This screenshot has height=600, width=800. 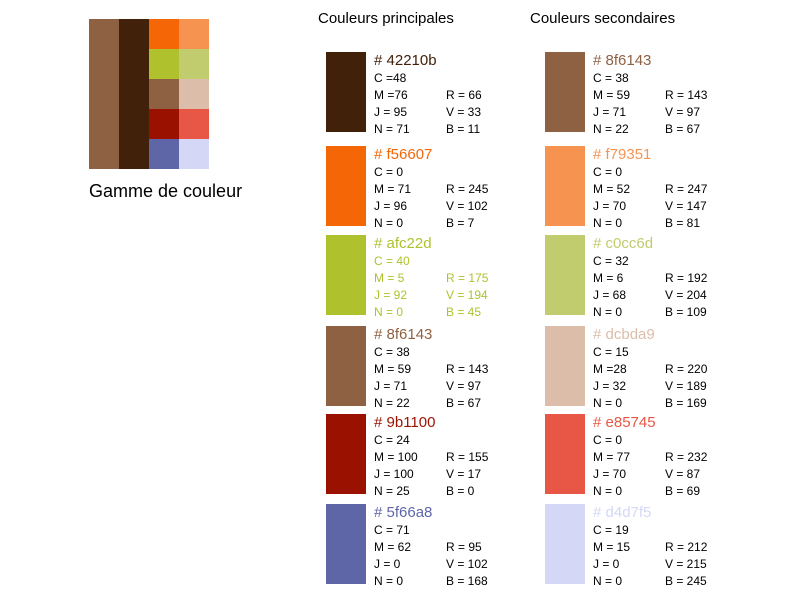 What do you see at coordinates (686, 189) in the screenshot?
I see `red-value: R = 247` at bounding box center [686, 189].